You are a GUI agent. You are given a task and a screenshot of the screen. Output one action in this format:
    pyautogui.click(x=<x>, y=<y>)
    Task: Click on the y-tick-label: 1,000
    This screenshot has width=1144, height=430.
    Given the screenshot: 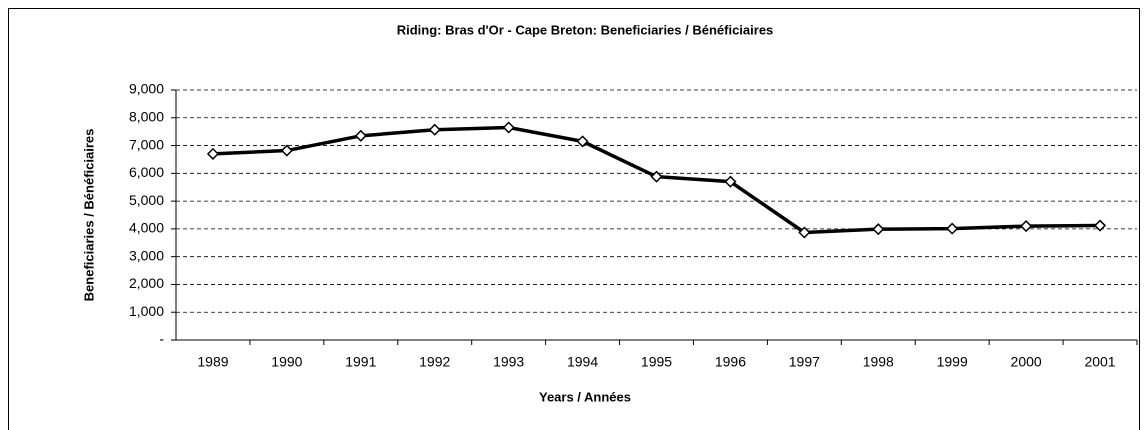 What is the action you would take?
    pyautogui.click(x=146, y=311)
    